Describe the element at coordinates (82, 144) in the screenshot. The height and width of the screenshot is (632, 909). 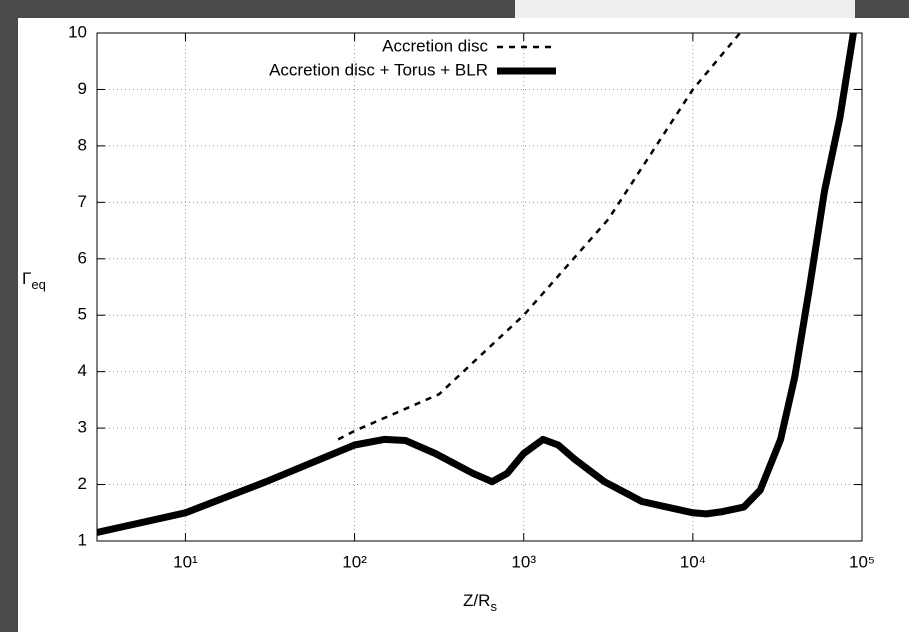
I see `y-tick-label: 8` at that location.